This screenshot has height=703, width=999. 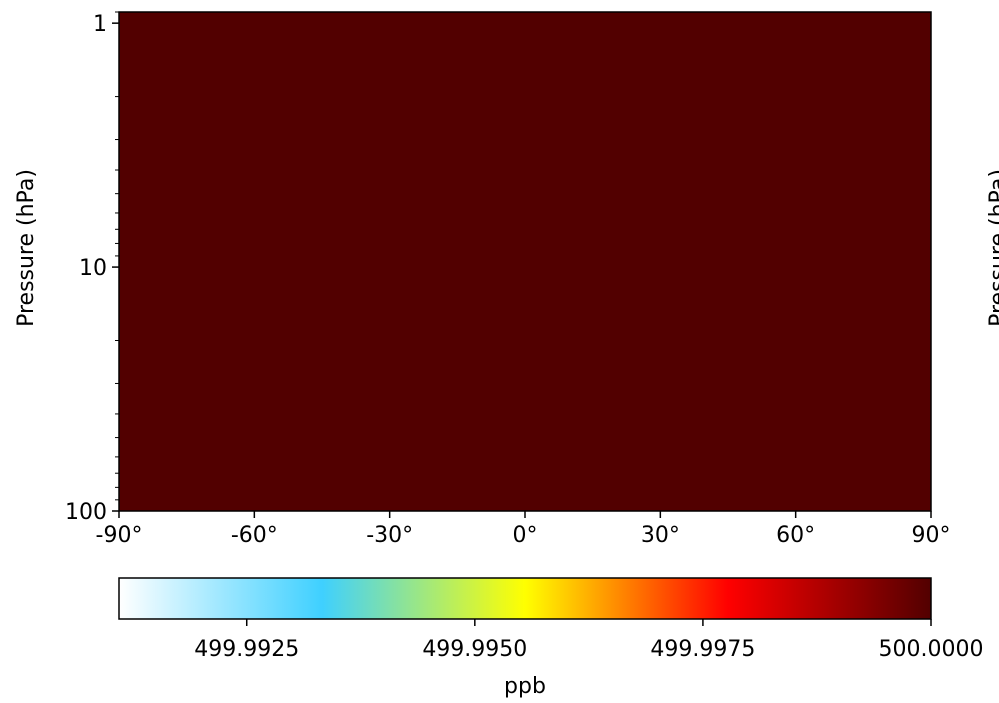 What do you see at coordinates (931, 535) in the screenshot?
I see `x-tick-label: 90°` at bounding box center [931, 535].